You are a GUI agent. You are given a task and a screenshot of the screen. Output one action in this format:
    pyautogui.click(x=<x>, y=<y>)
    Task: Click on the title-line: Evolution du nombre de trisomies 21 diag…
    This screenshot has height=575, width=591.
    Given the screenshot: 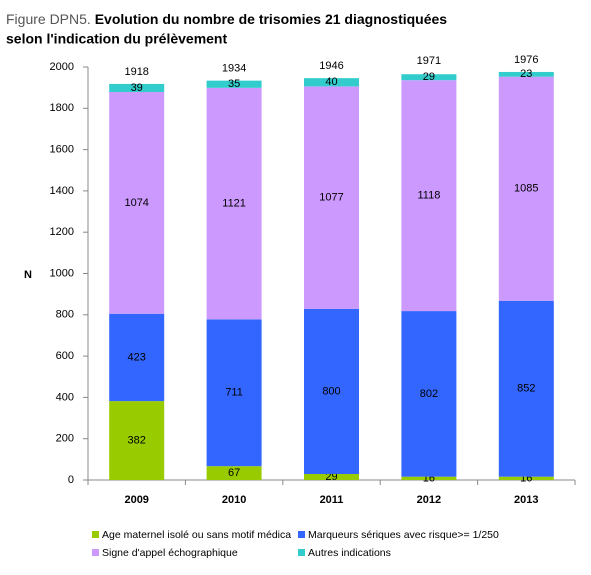 What is the action you would take?
    pyautogui.click(x=271, y=19)
    